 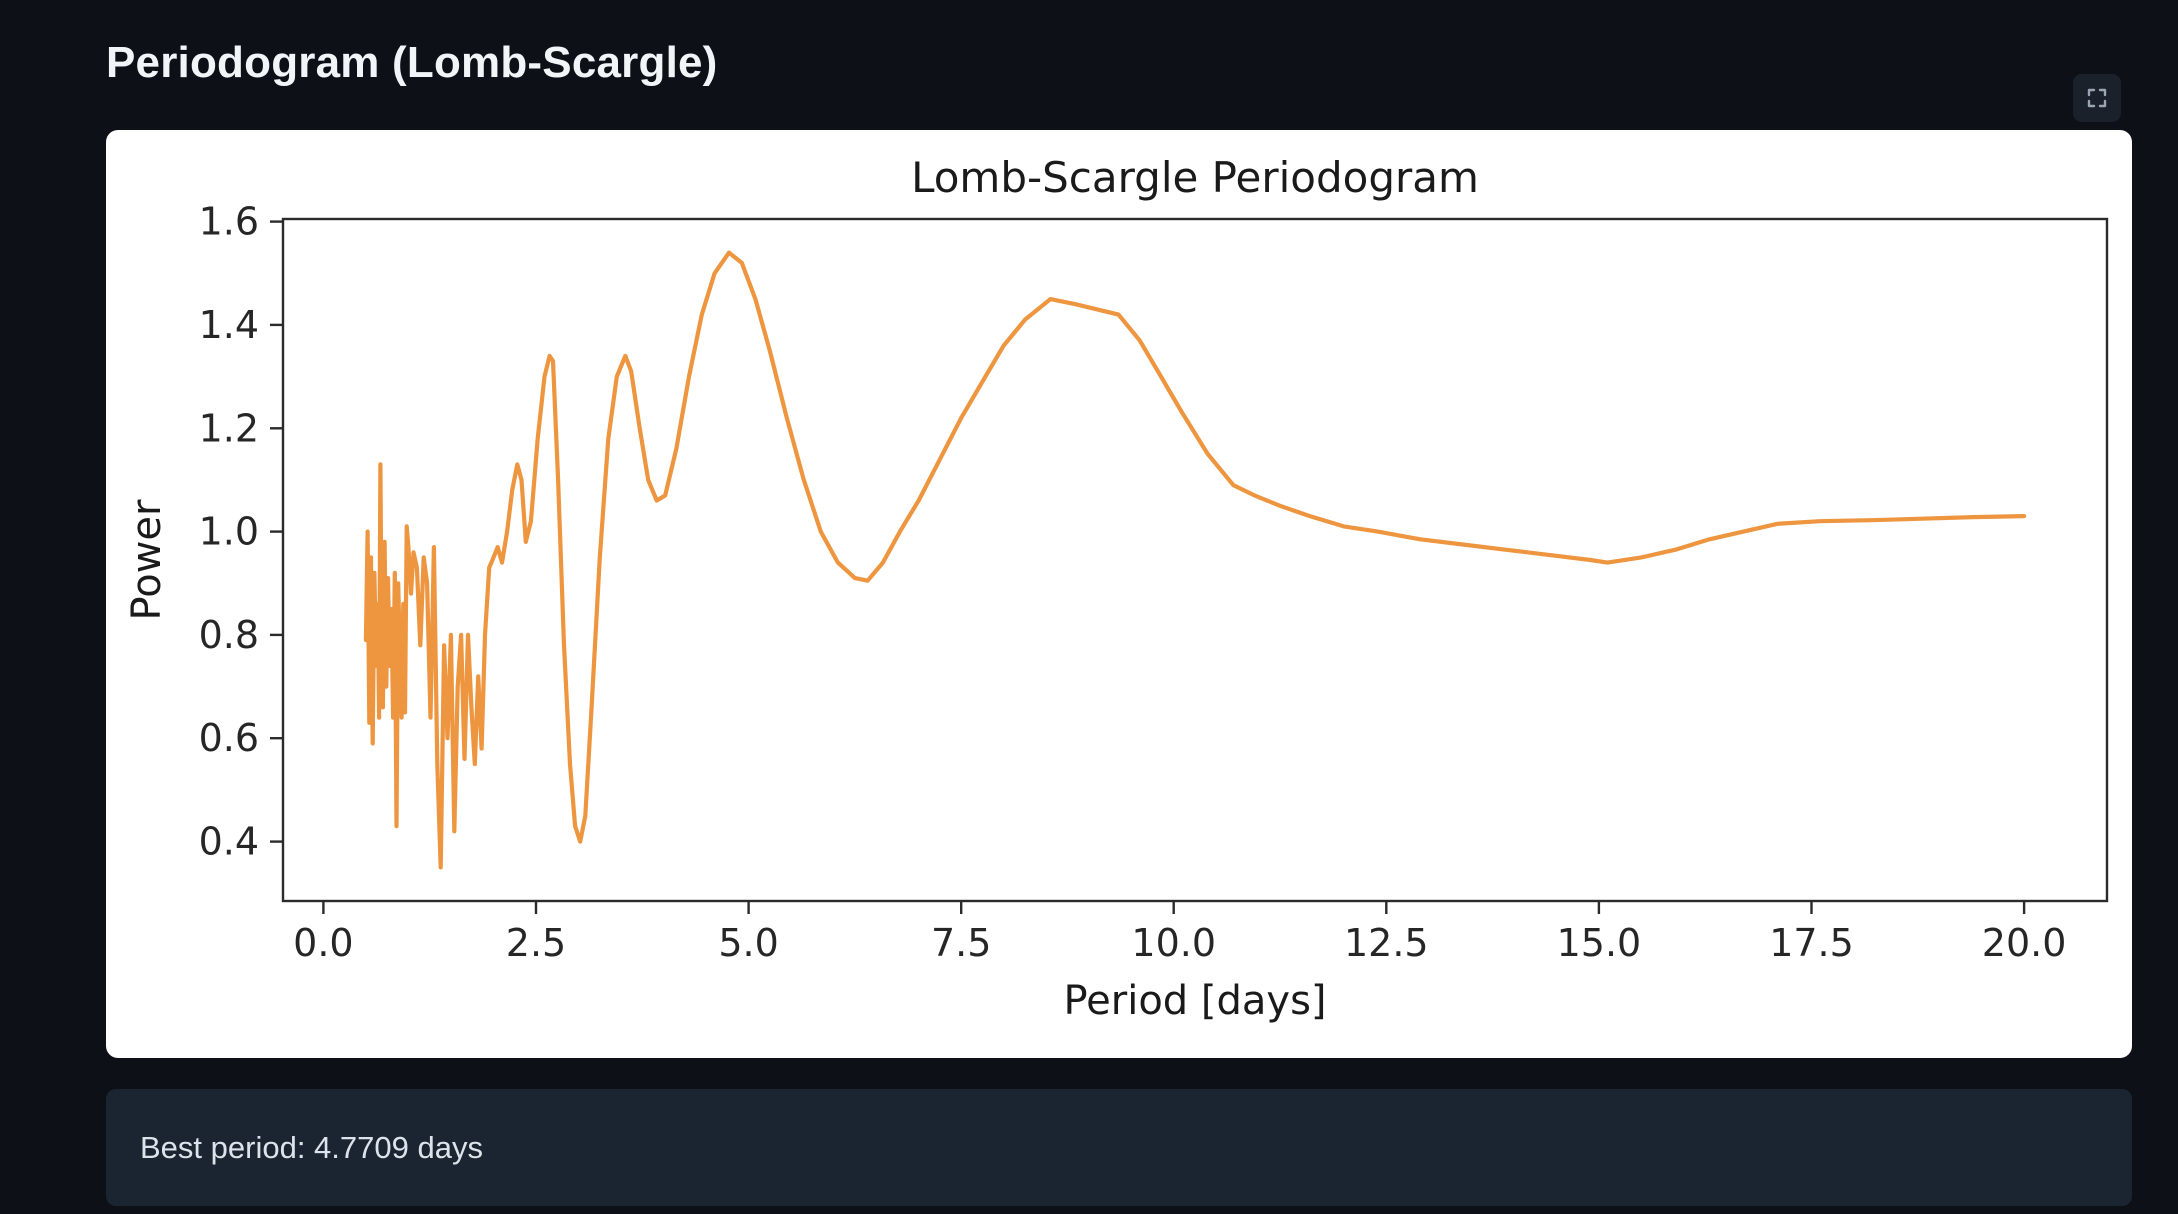 I want to click on x-tick-label: 0.0, so click(x=323, y=943).